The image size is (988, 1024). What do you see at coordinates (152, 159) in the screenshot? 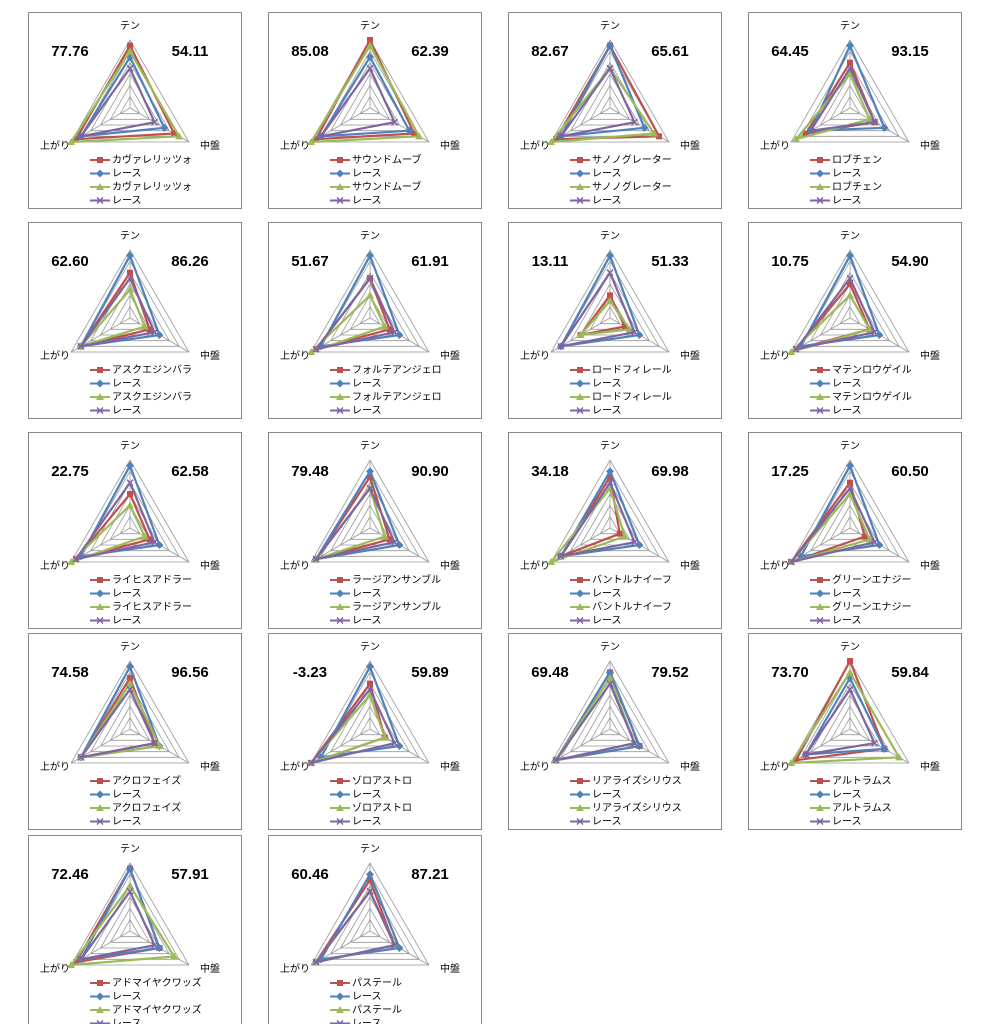
I see `legend-label: カヴァレリッツォ` at bounding box center [152, 159].